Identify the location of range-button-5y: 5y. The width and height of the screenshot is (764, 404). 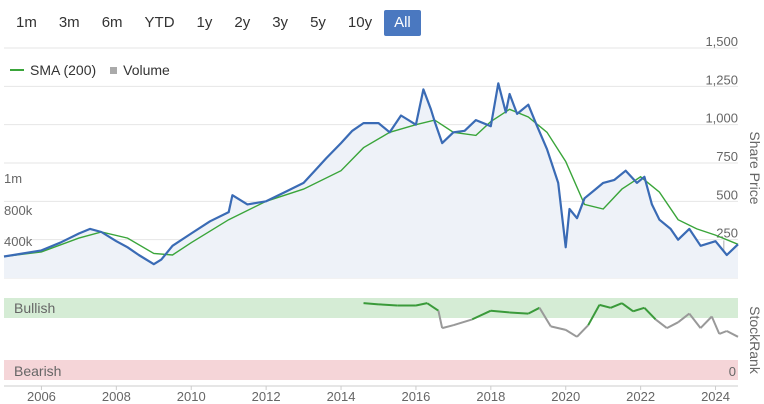
(318, 22).